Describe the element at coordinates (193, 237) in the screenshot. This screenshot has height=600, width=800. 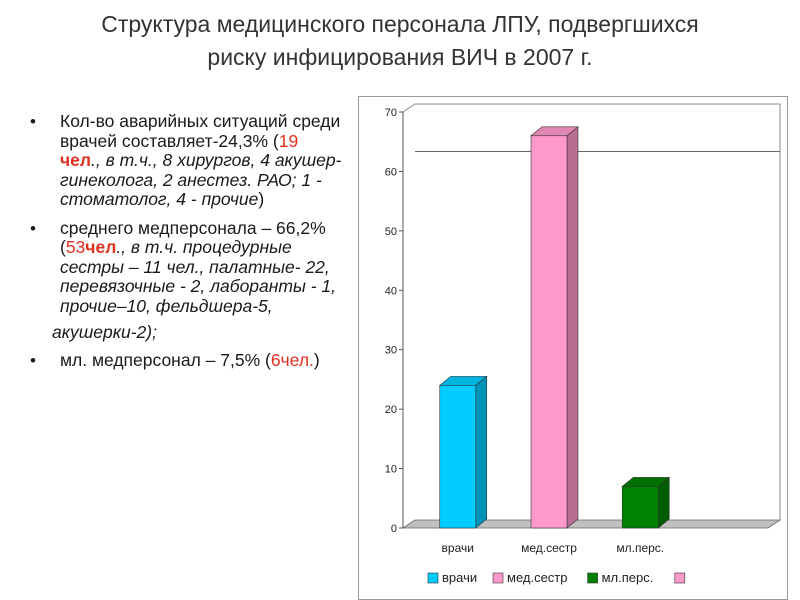
I see `bullet-nurses-text: среднего медперсонала – 66,2% (` at that location.